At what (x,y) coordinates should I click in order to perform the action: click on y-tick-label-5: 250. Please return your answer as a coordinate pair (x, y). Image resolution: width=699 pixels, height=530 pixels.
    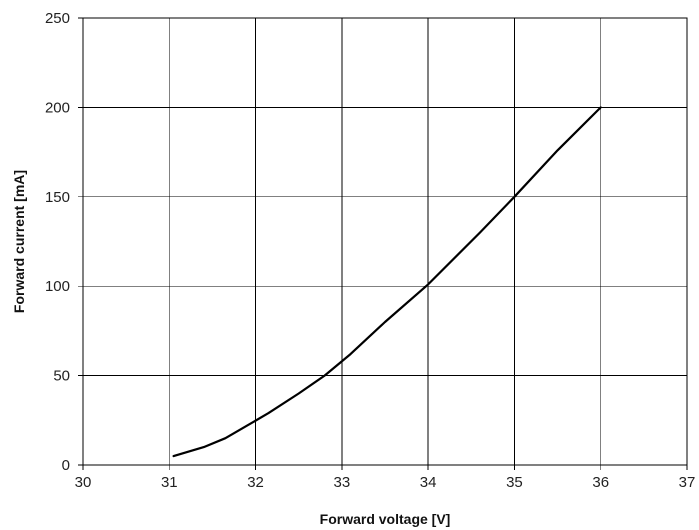
    Looking at the image, I should click on (57, 18).